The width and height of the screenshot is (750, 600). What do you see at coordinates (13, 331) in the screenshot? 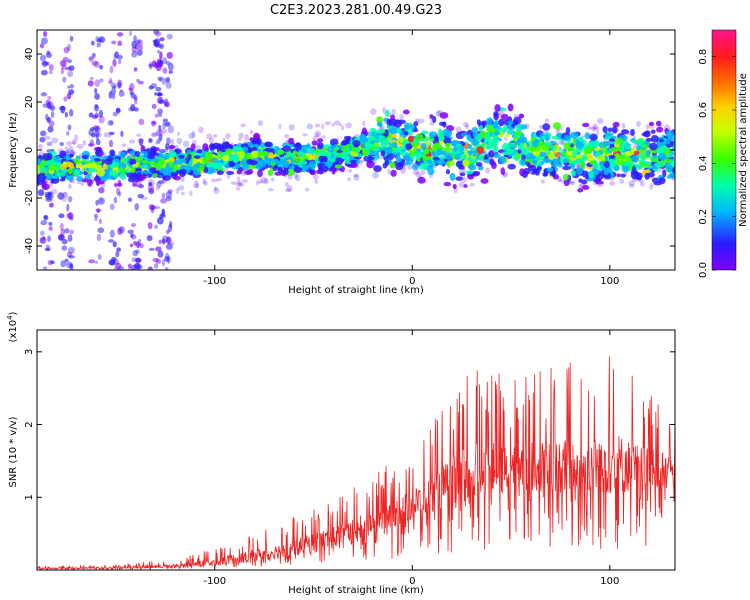
I see `snr-y-exponent-base: (x10` at bounding box center [13, 331].